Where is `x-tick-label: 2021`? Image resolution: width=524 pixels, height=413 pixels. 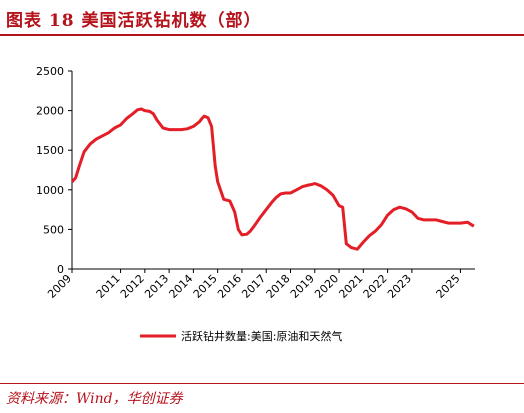 x-tick-label: 2021 is located at coordinates (350, 286).